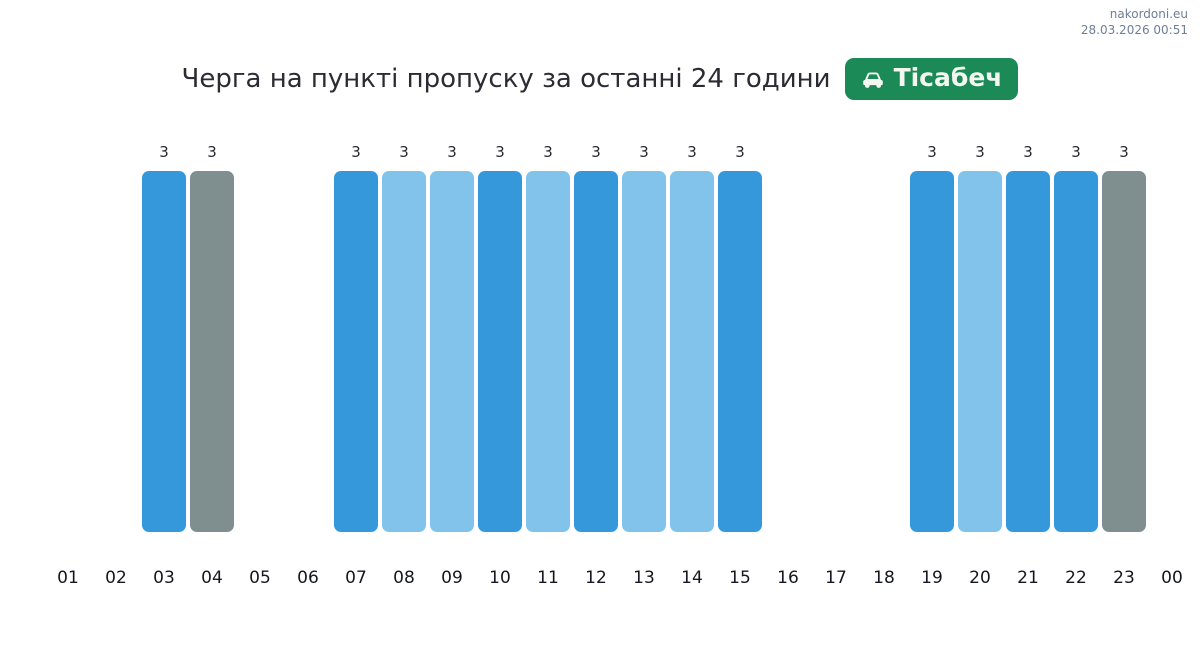  What do you see at coordinates (692, 152) in the screenshot?
I see `bar-value-14: 3` at bounding box center [692, 152].